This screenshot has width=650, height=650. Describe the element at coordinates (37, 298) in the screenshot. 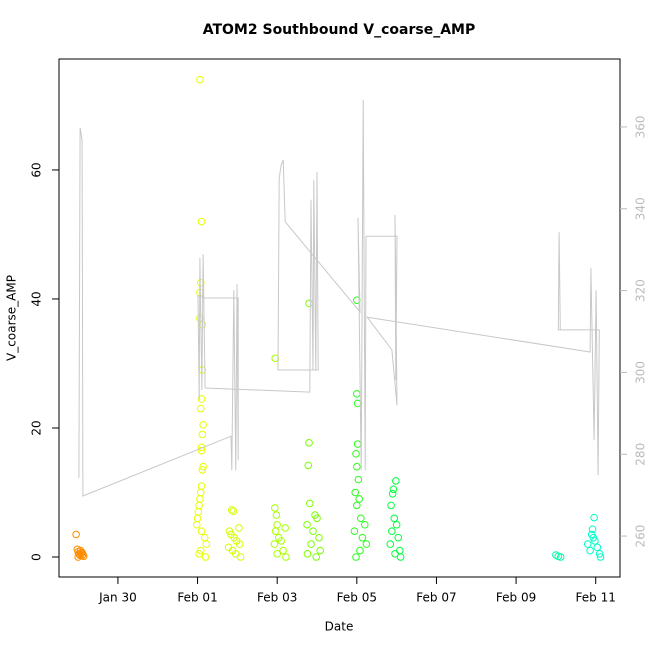

I see `y-tick-label: 40` at that location.